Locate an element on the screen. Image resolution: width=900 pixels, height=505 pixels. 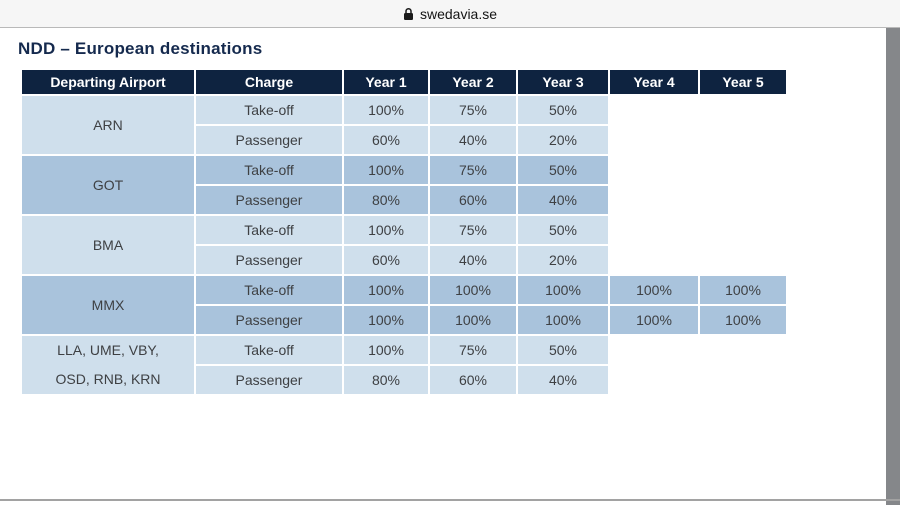
header-cell: Year 3 is located at coordinates (563, 82).